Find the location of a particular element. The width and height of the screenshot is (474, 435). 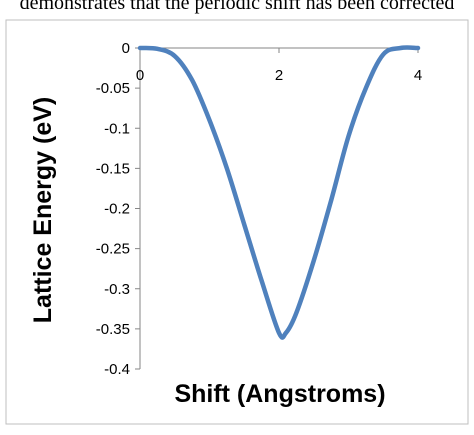

y-tick-label: 0 is located at coordinates (126, 48).